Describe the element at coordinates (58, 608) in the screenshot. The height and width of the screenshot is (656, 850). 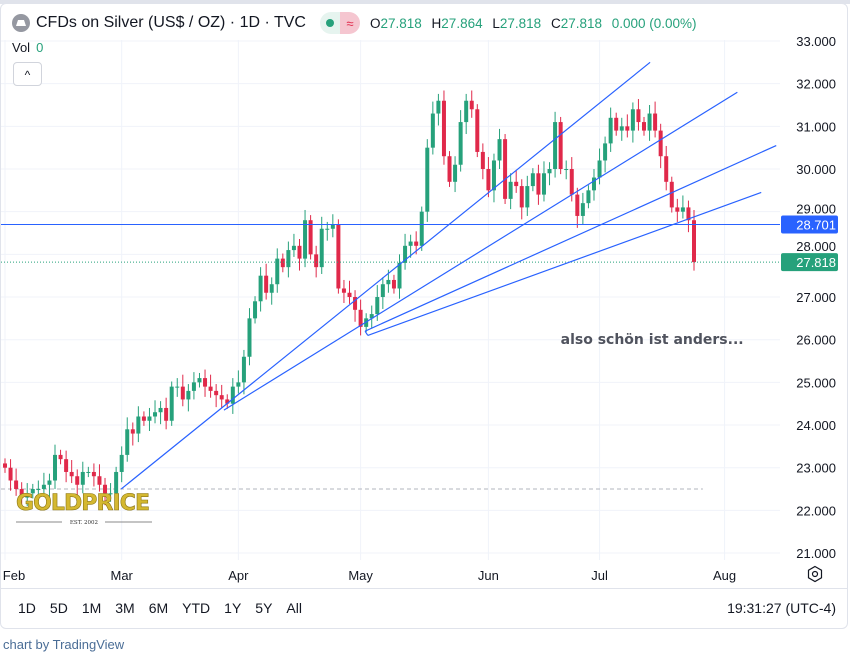
I see `range-5d: 5D` at that location.